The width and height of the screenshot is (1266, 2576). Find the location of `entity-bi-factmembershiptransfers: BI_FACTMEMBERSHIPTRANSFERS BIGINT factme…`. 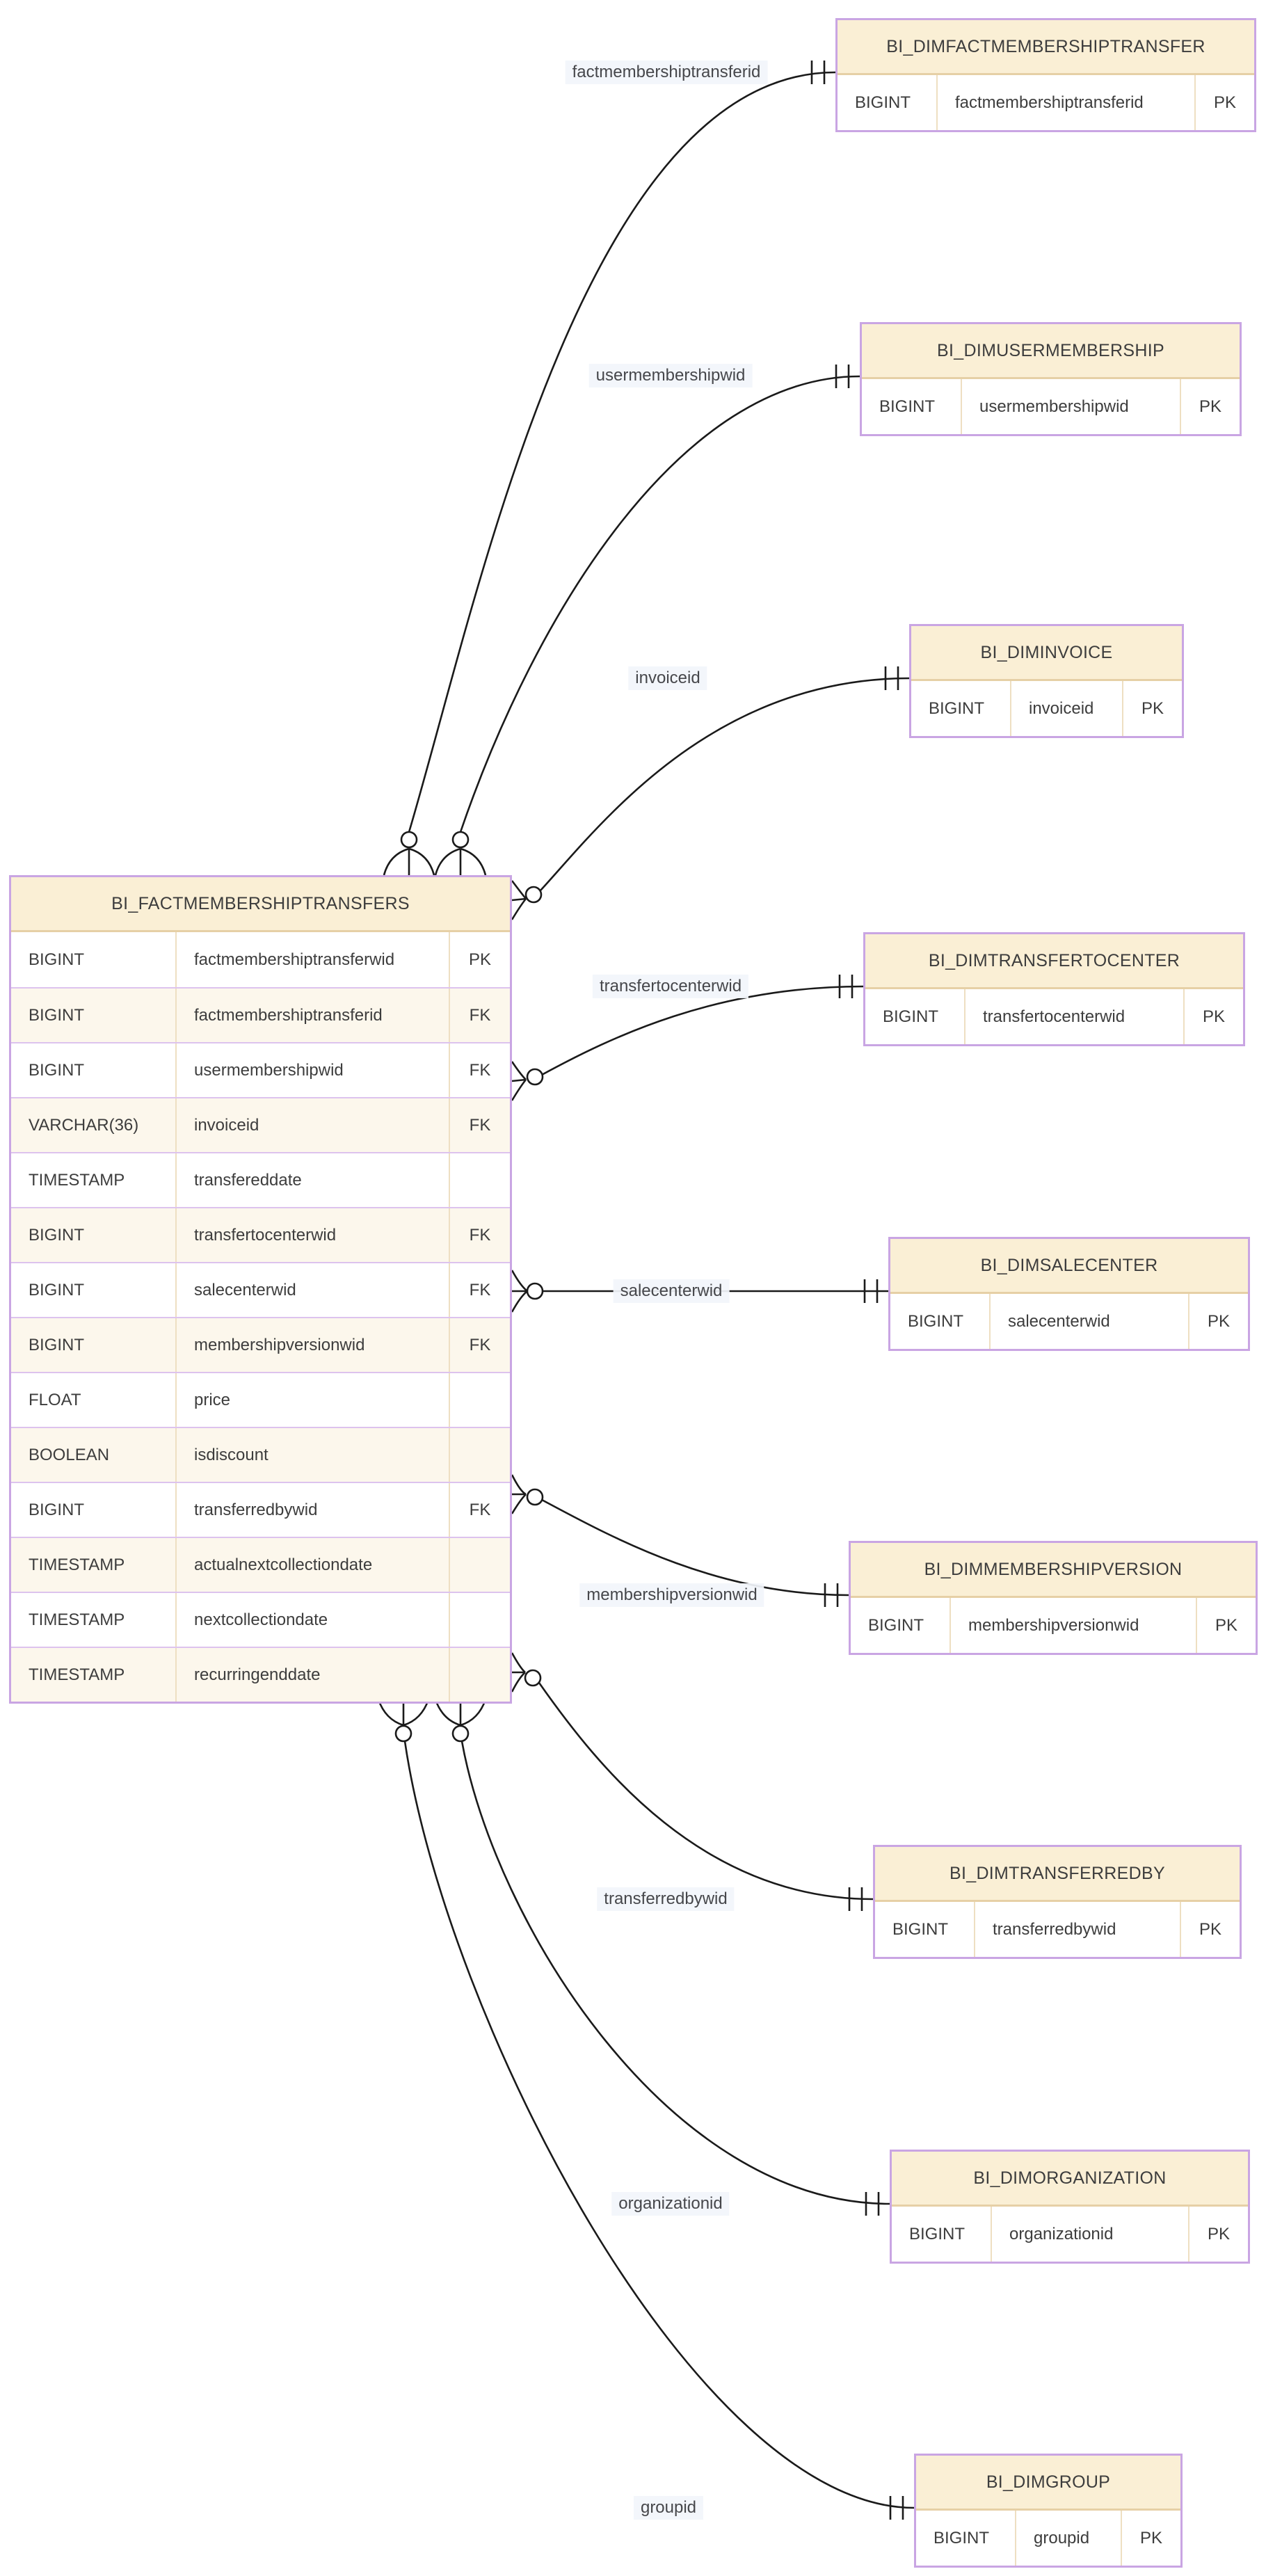

entity-bi-factmembershiptransfers: BI_FACTMEMBERSHIPTRANSFERS BIGINT factme… is located at coordinates (260, 1289).